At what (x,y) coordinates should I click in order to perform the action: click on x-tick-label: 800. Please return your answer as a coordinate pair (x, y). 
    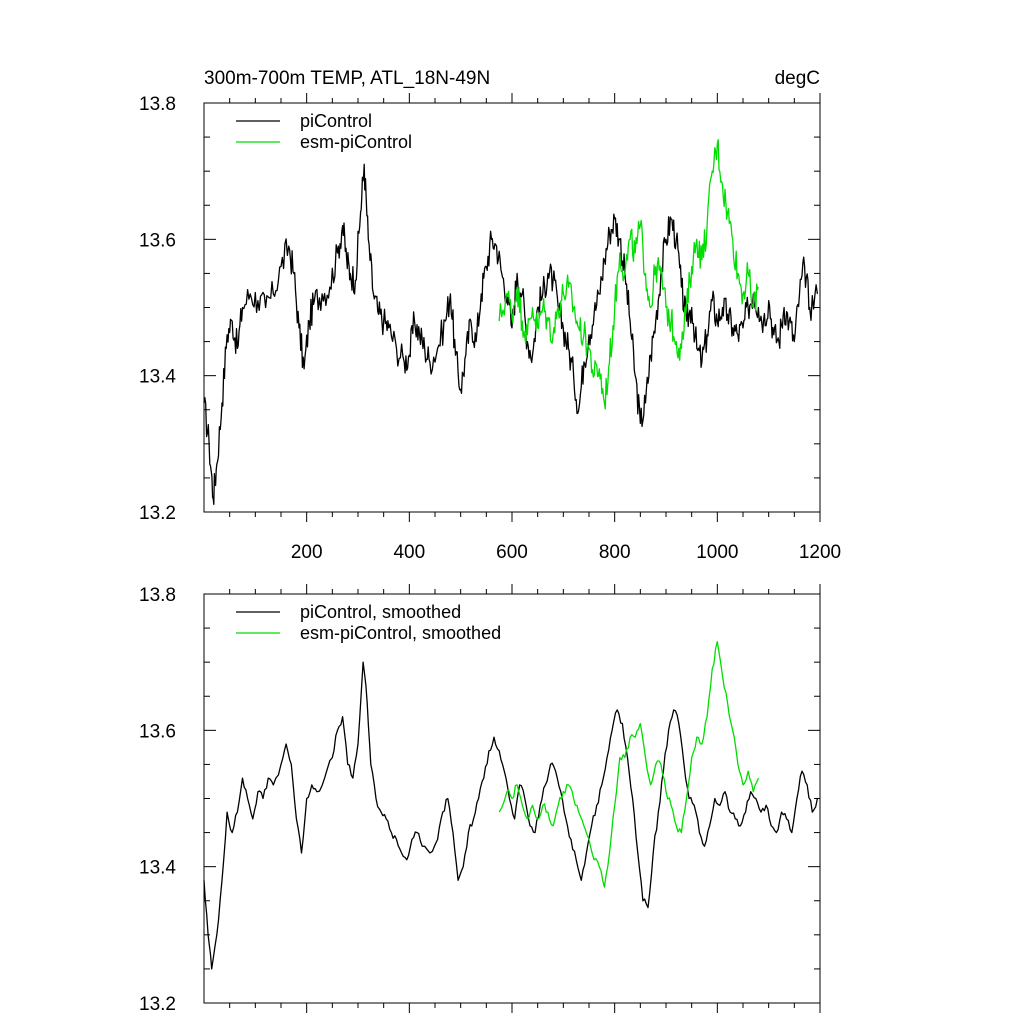
    Looking at the image, I should click on (615, 552).